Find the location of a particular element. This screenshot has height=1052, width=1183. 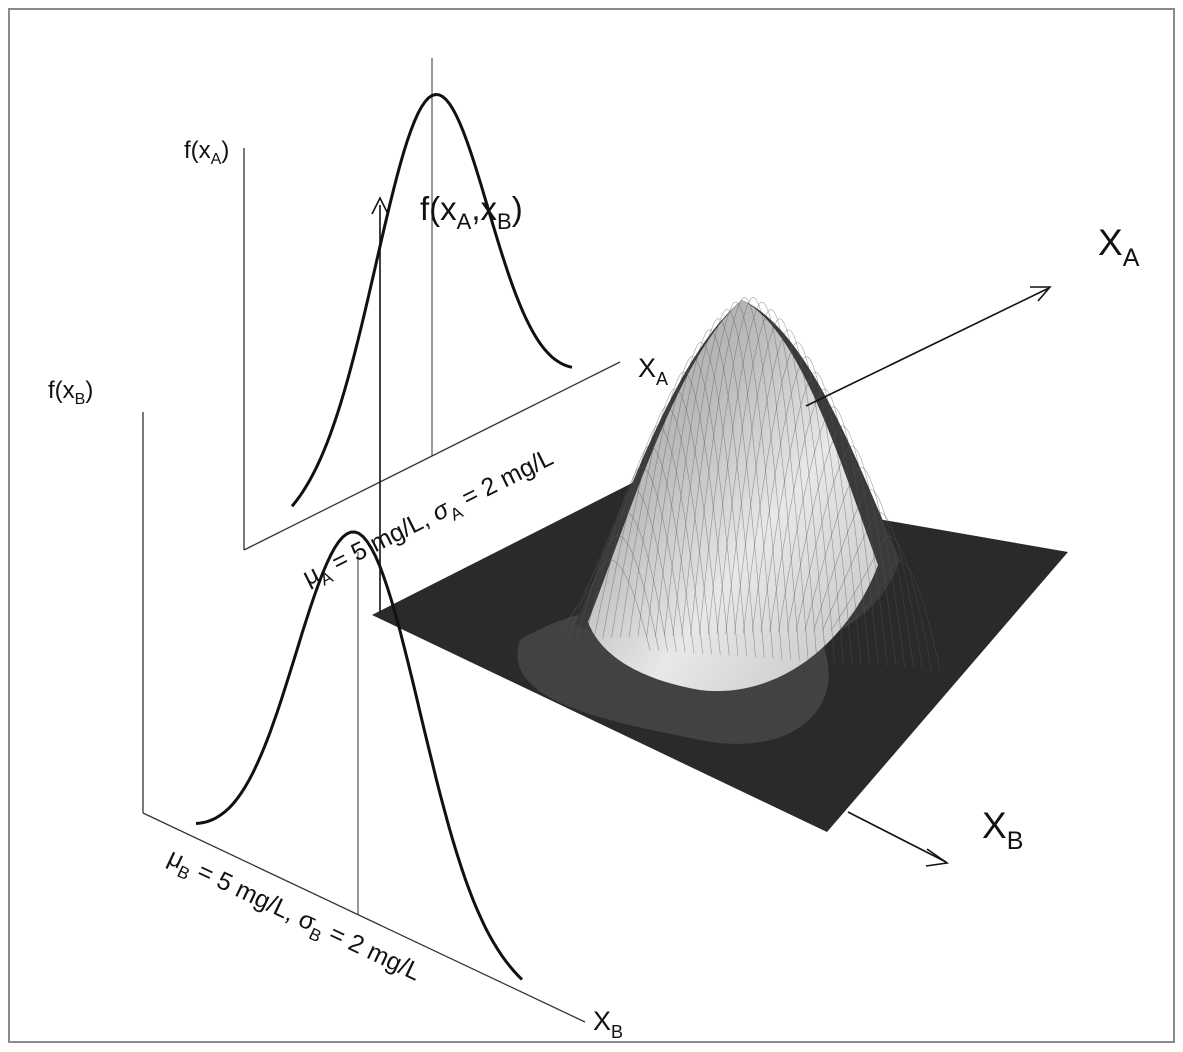

marginal-b-ylabel: f(xB) is located at coordinates (70, 392).